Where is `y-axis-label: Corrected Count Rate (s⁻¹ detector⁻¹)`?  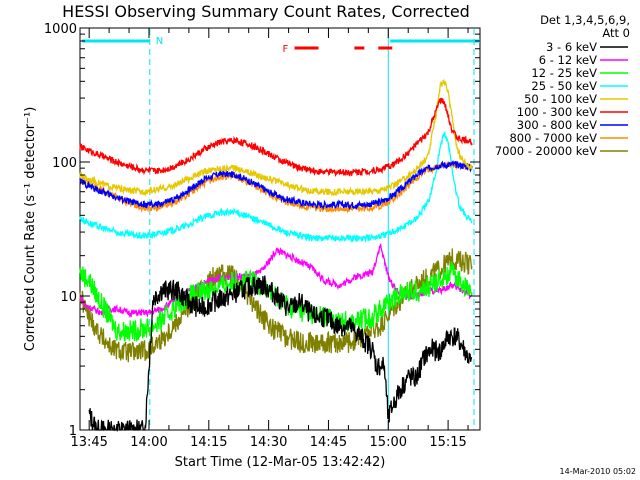
y-axis-label: Corrected Count Rate (s⁻¹ detector⁻¹) is located at coordinates (30, 229).